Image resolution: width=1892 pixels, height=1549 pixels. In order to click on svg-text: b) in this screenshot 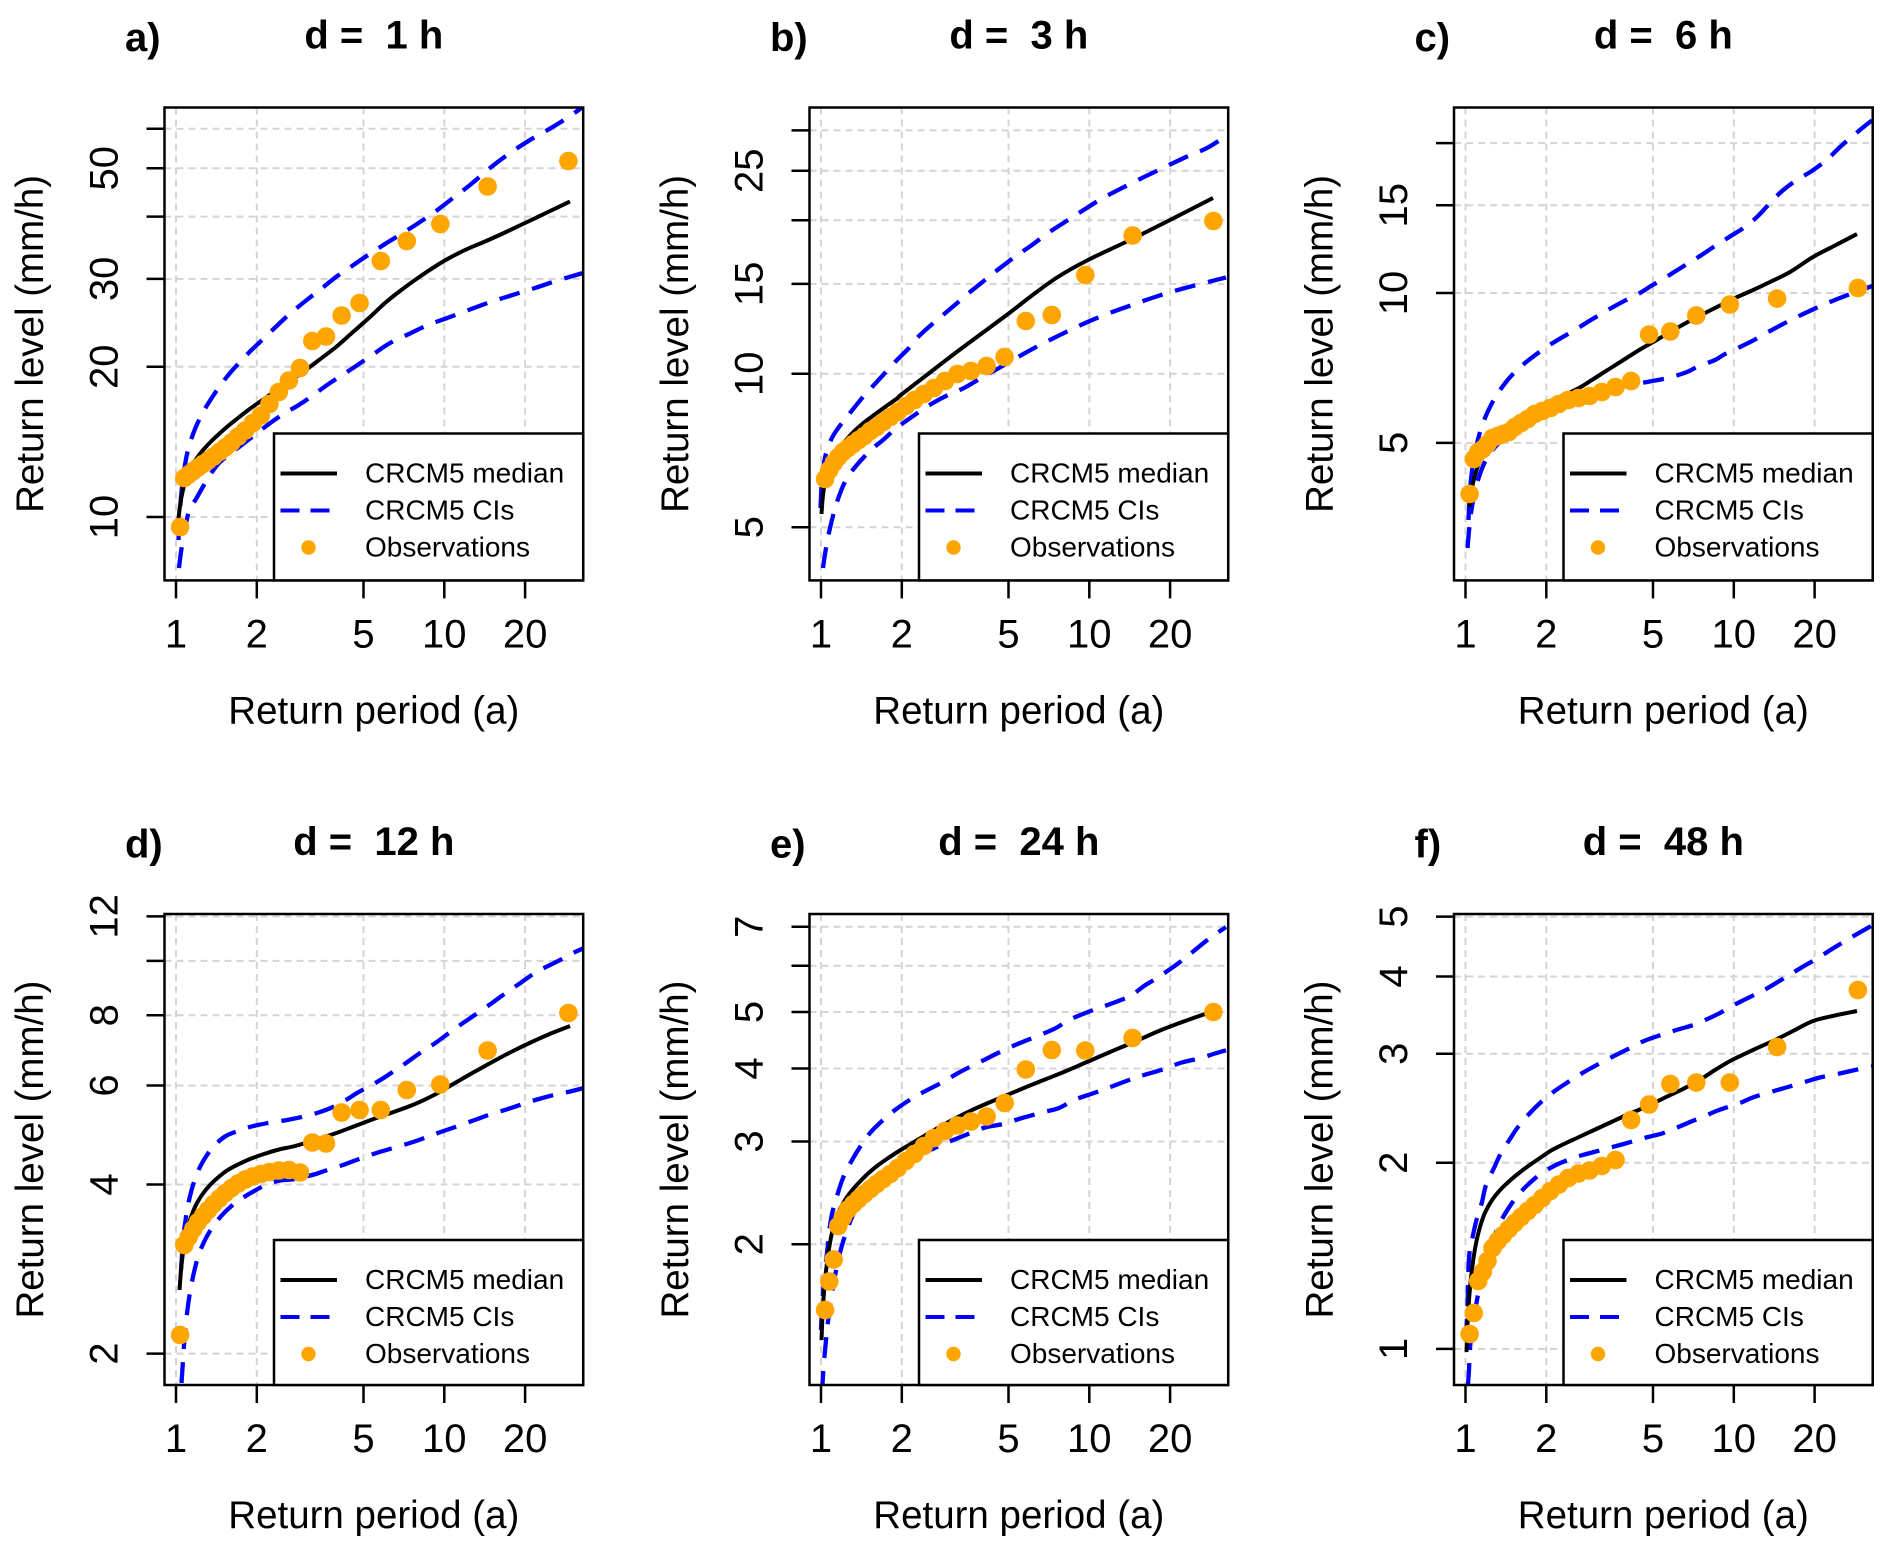, I will do `click(789, 38)`.